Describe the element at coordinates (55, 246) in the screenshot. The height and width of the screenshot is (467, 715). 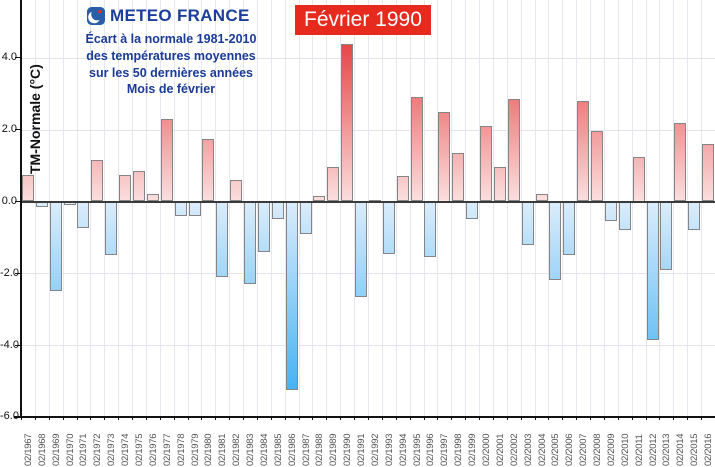
I see `bar-02/1969` at that location.